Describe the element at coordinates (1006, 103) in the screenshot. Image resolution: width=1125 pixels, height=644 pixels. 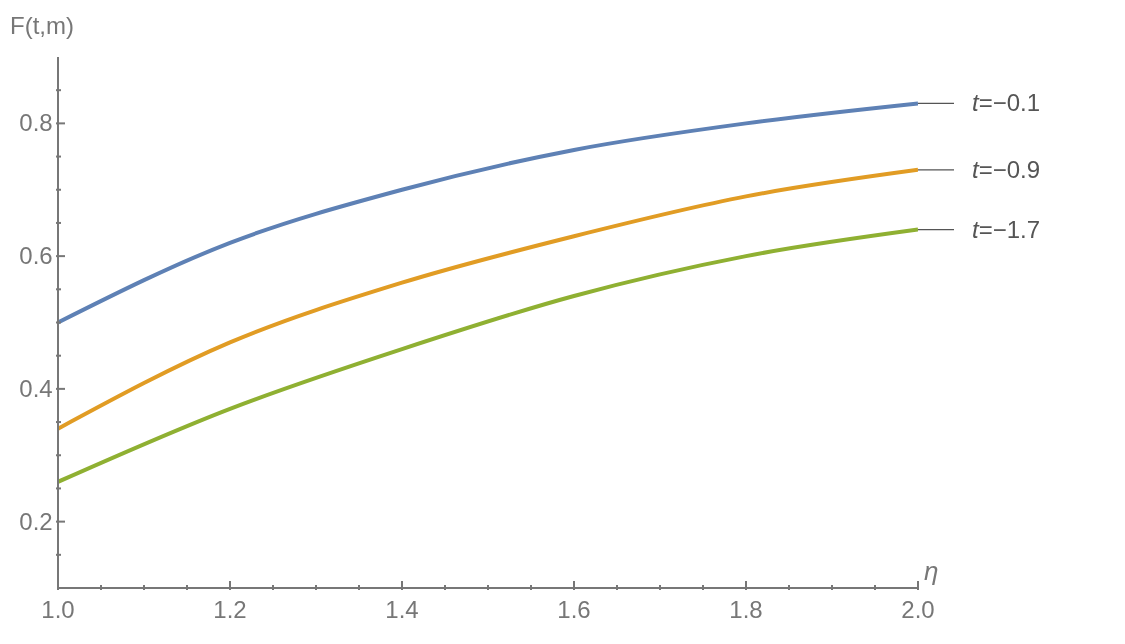
I see `text: t=−0.1` at that location.